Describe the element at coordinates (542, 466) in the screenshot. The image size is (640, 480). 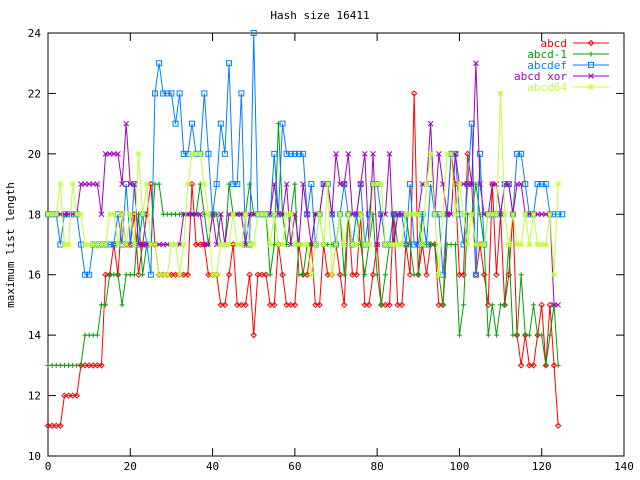
I see `x-tick-label: 120` at that location.